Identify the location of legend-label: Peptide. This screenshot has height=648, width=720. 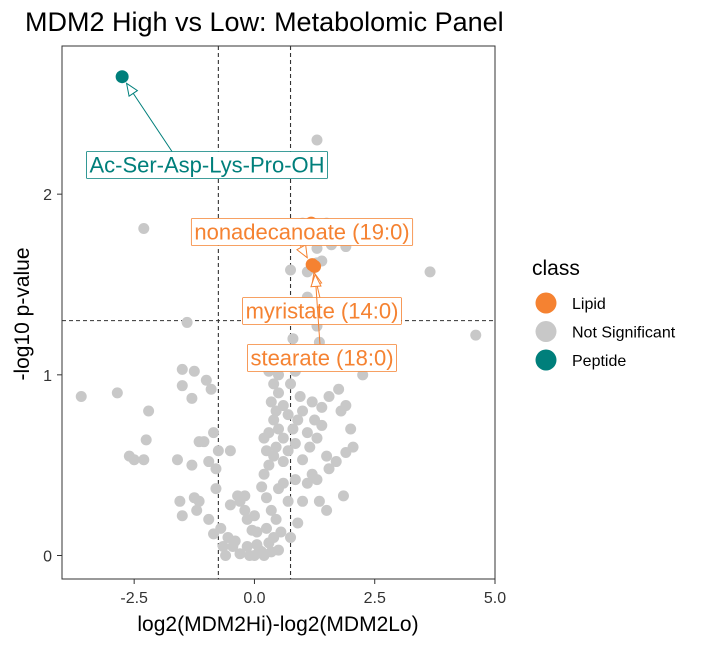
(599, 361).